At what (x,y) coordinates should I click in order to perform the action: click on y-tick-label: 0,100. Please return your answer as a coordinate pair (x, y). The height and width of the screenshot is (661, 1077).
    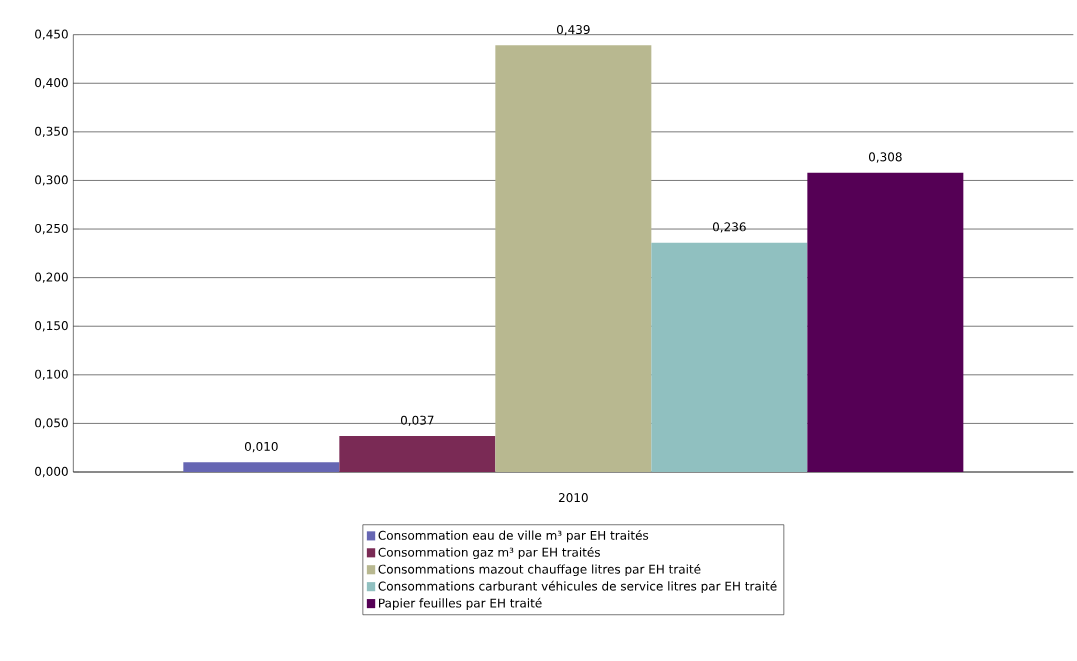
    Looking at the image, I should click on (51, 374).